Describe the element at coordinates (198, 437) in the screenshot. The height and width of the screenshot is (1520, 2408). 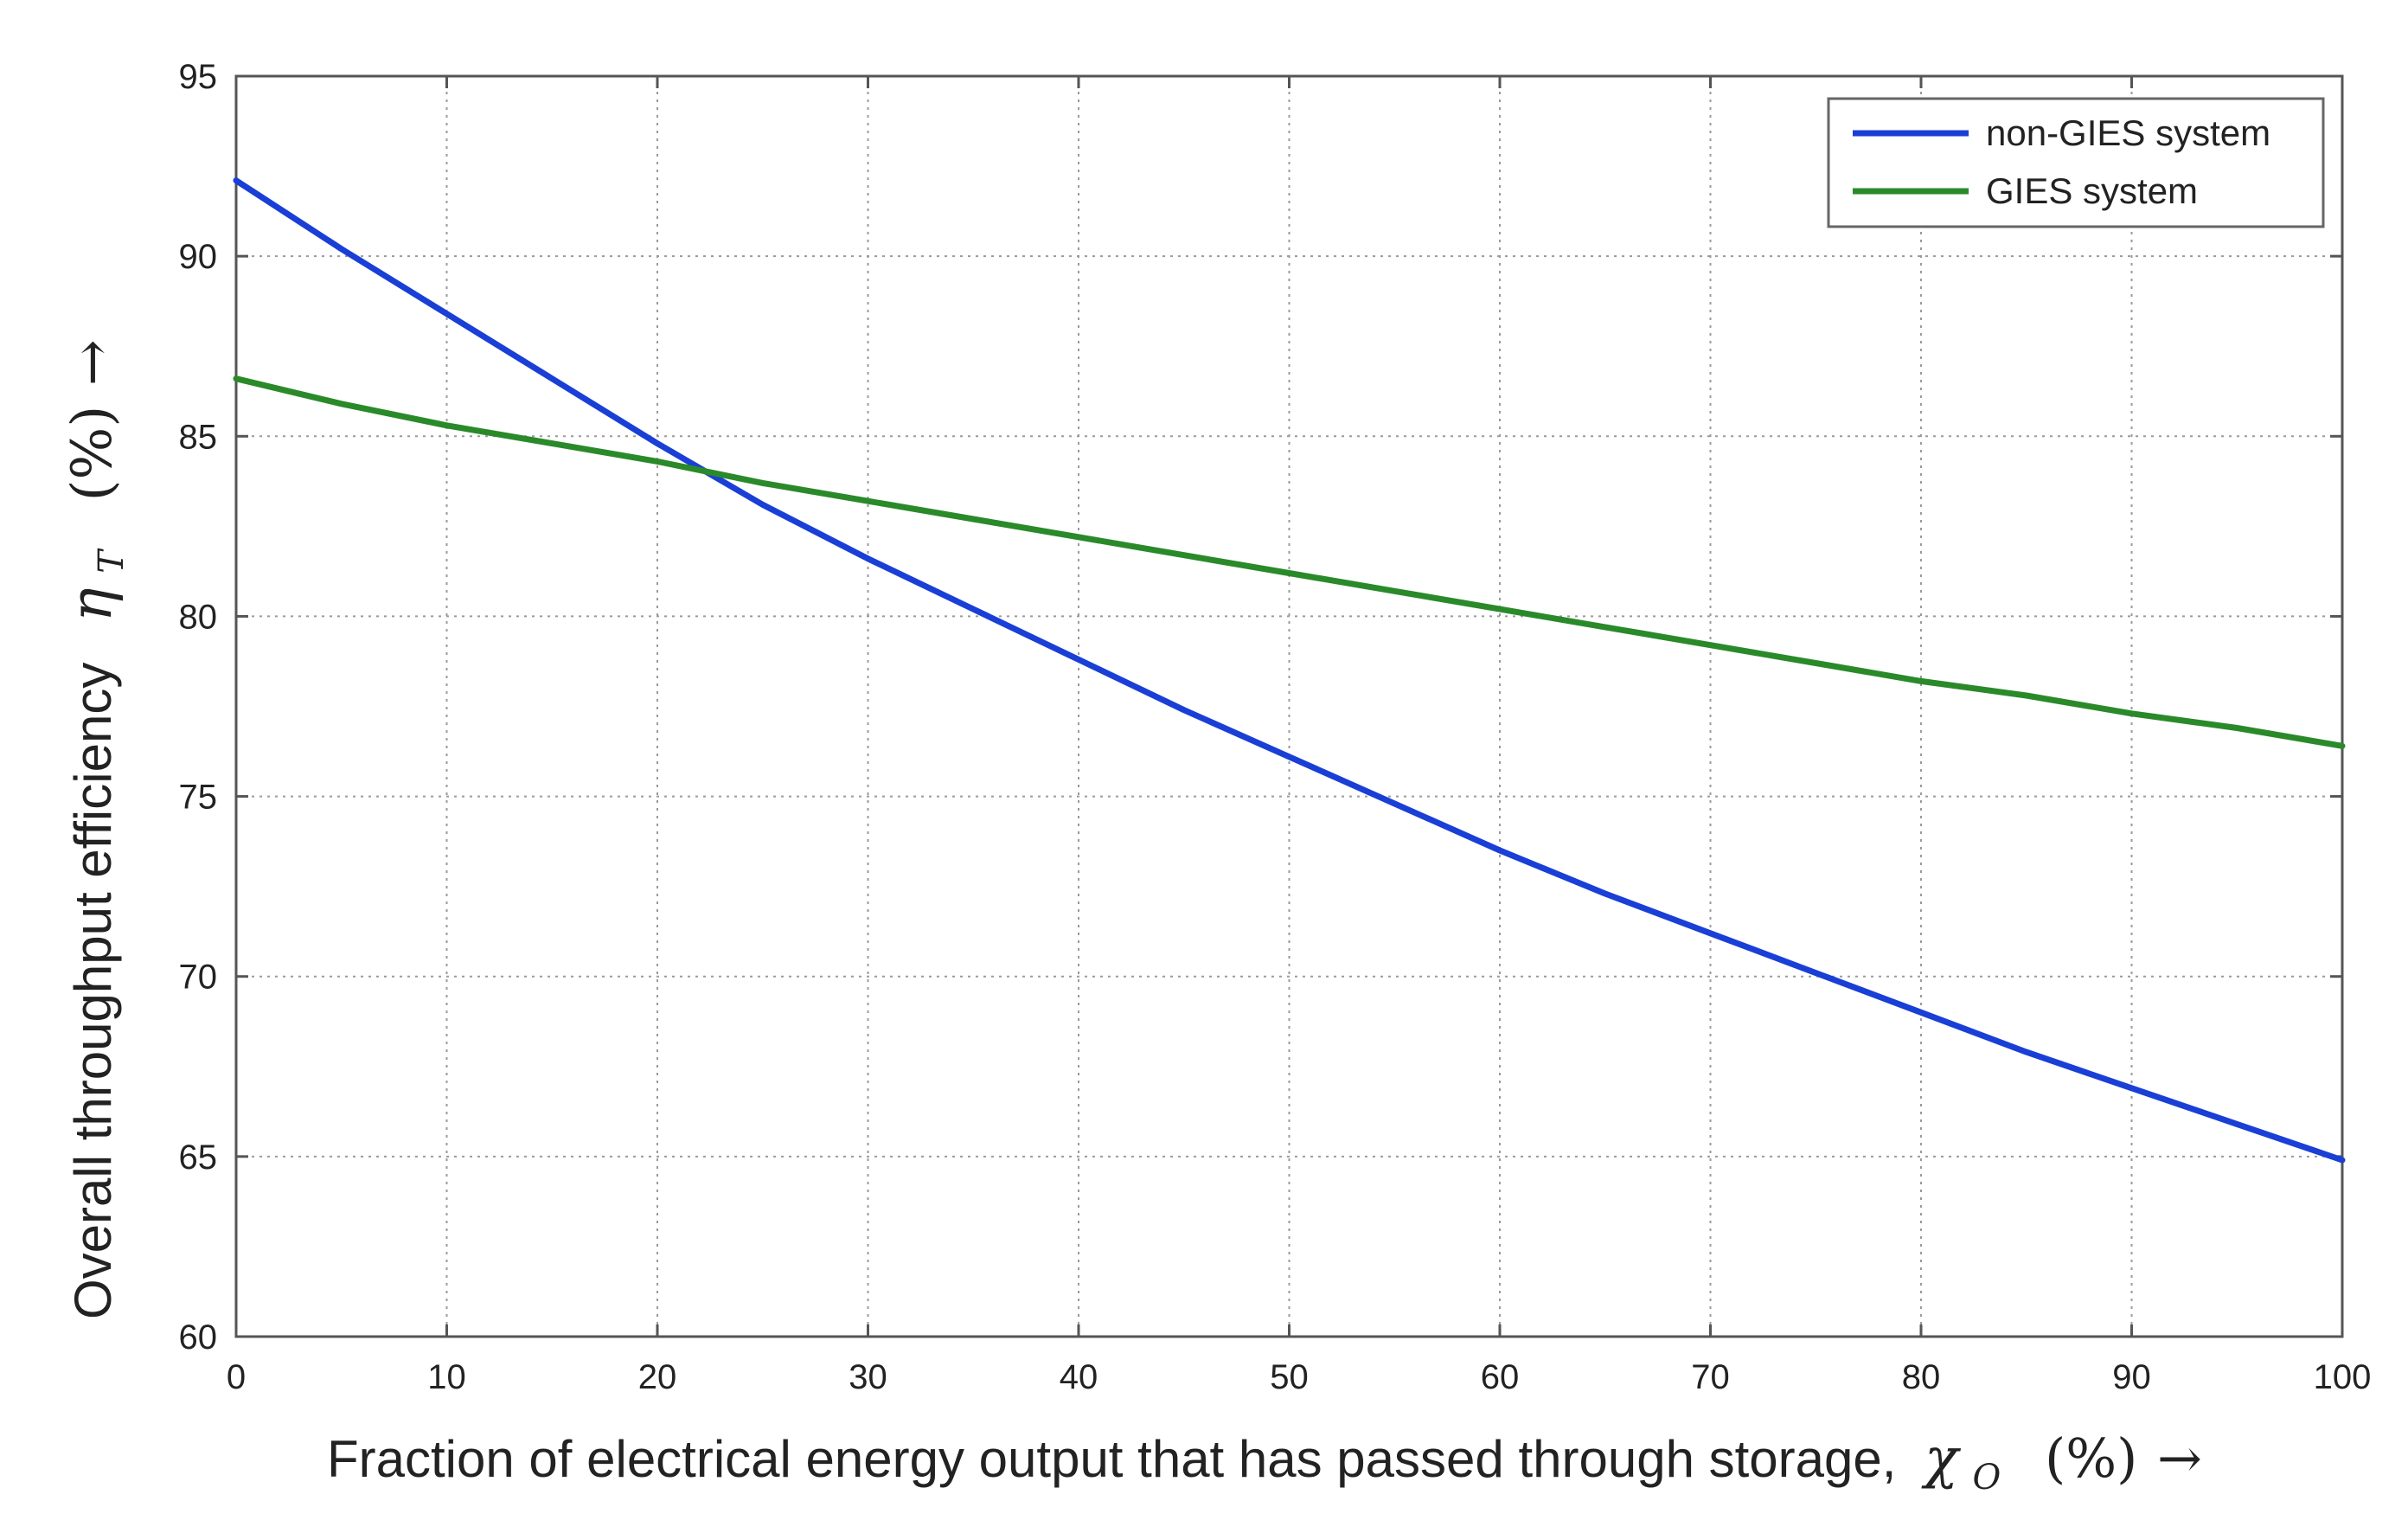
I see `y-tick-label: 85` at that location.